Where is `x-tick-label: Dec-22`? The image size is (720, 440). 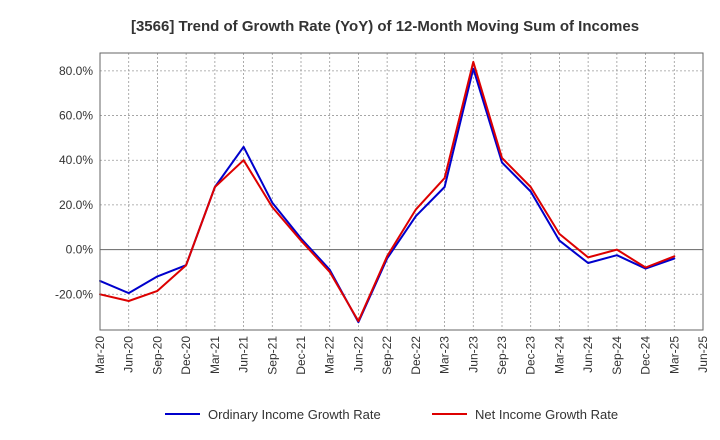 x-tick-label: Dec-22 is located at coordinates (416, 355).